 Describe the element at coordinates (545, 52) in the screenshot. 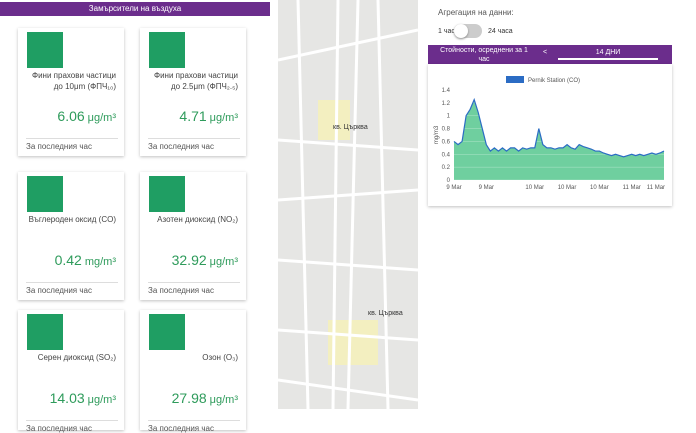

I see `tab-arrow: <` at that location.